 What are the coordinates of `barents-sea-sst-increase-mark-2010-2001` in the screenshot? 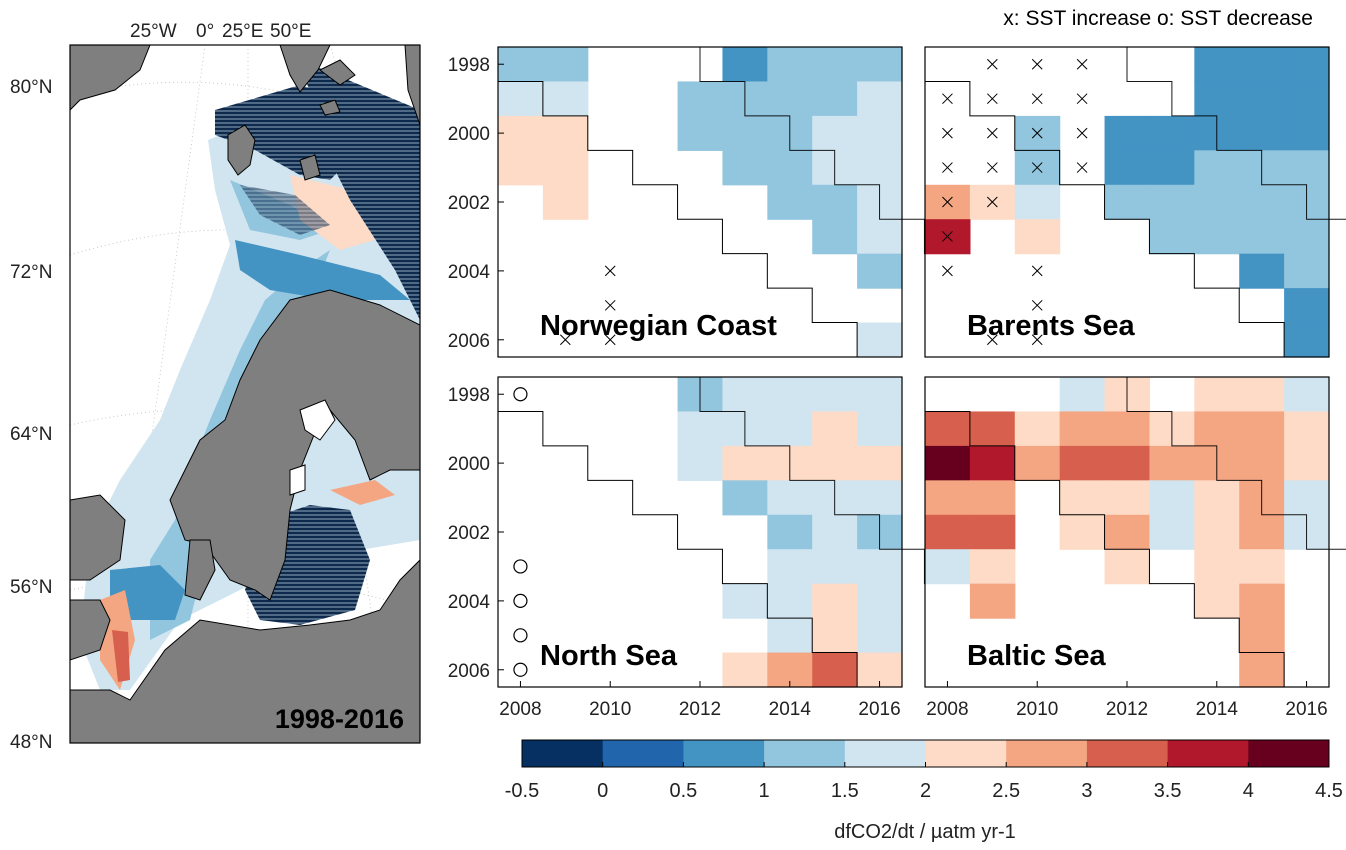 It's located at (1037, 167).